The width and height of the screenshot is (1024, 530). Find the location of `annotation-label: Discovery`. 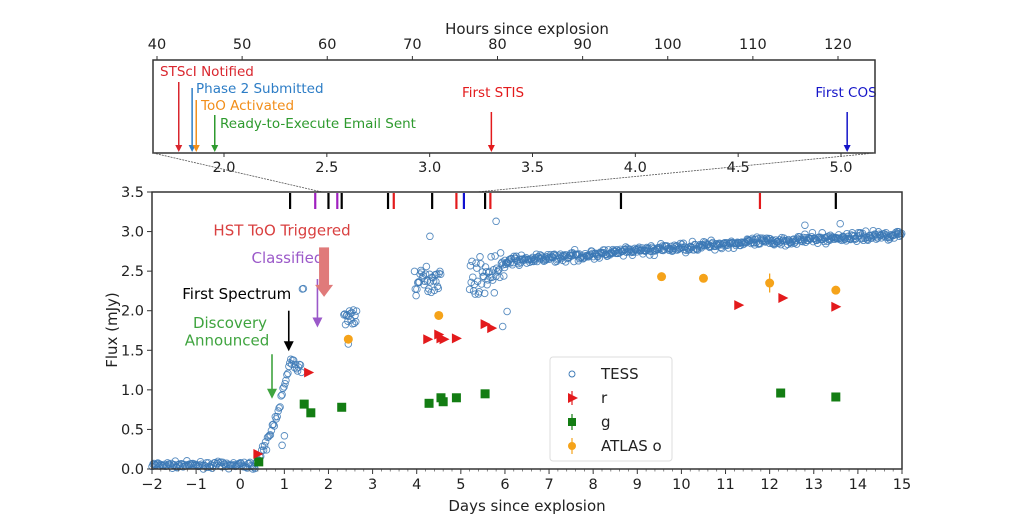

annotation-label: Discovery is located at coordinates (230, 323).